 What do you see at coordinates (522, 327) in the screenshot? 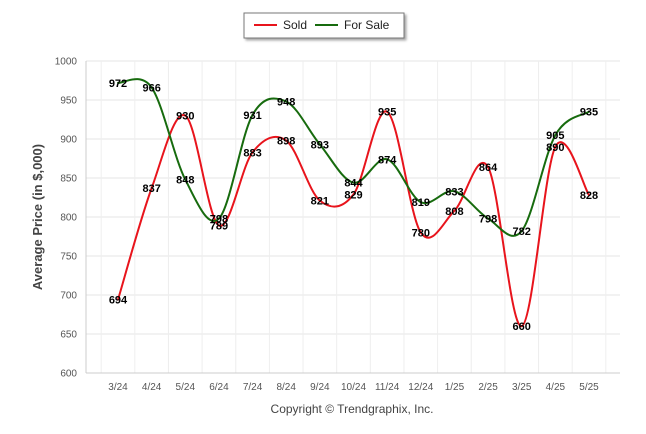
I see `data-label-sold: 660` at bounding box center [522, 327].